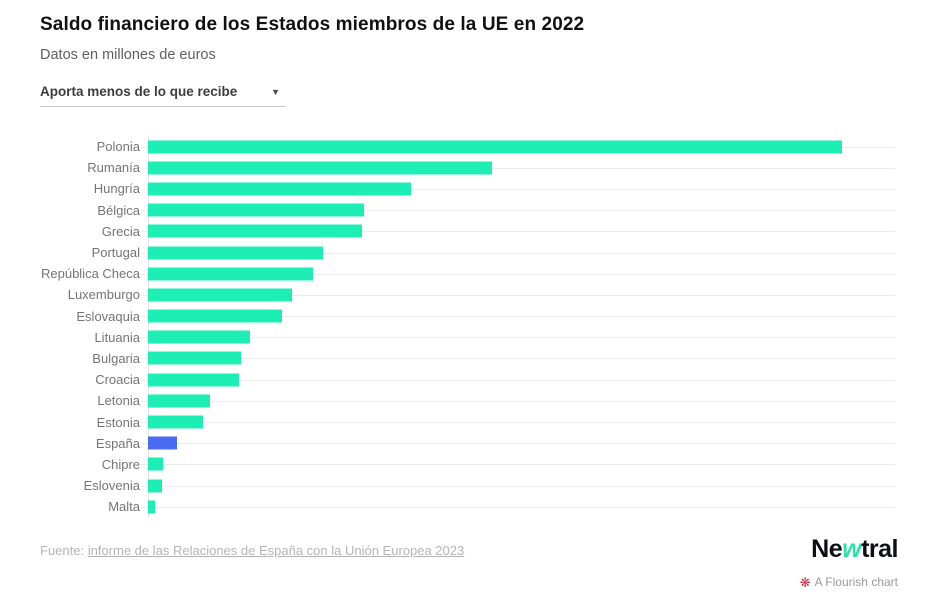 The height and width of the screenshot is (611, 945). I want to click on category-label: Eslovenia, so click(111, 486).